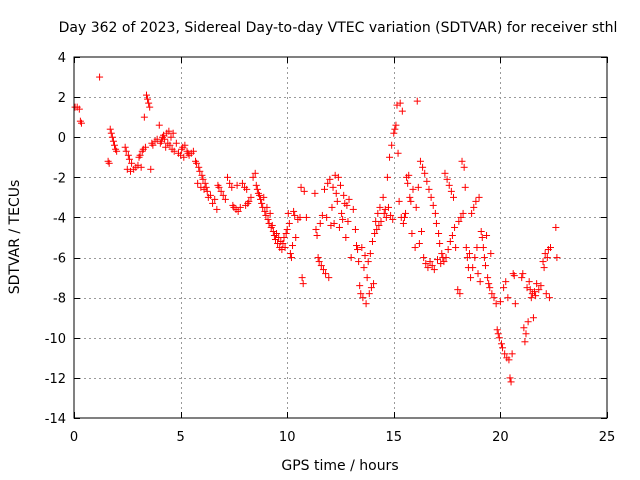  What do you see at coordinates (180, 437) in the screenshot?
I see `x-tick-label: 5` at bounding box center [180, 437].